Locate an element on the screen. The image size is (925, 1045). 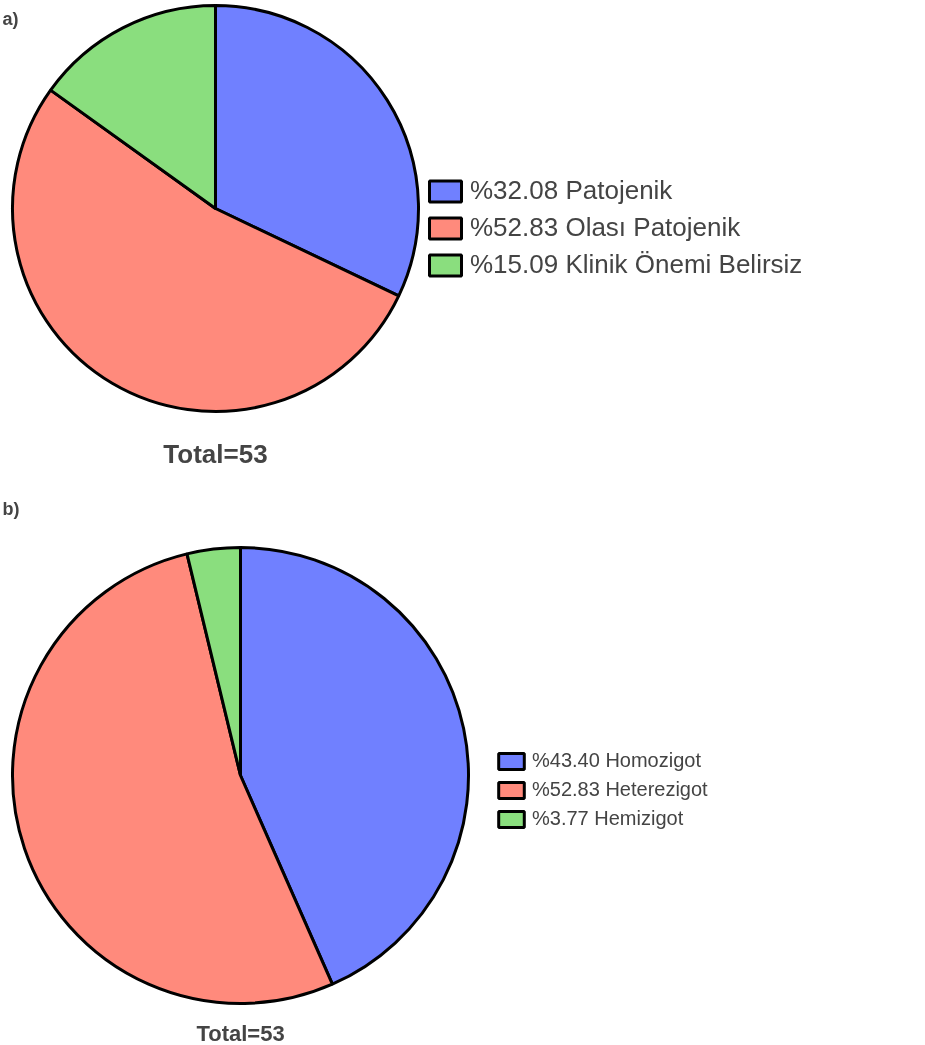
chart-title: b) is located at coordinates (11, 508).